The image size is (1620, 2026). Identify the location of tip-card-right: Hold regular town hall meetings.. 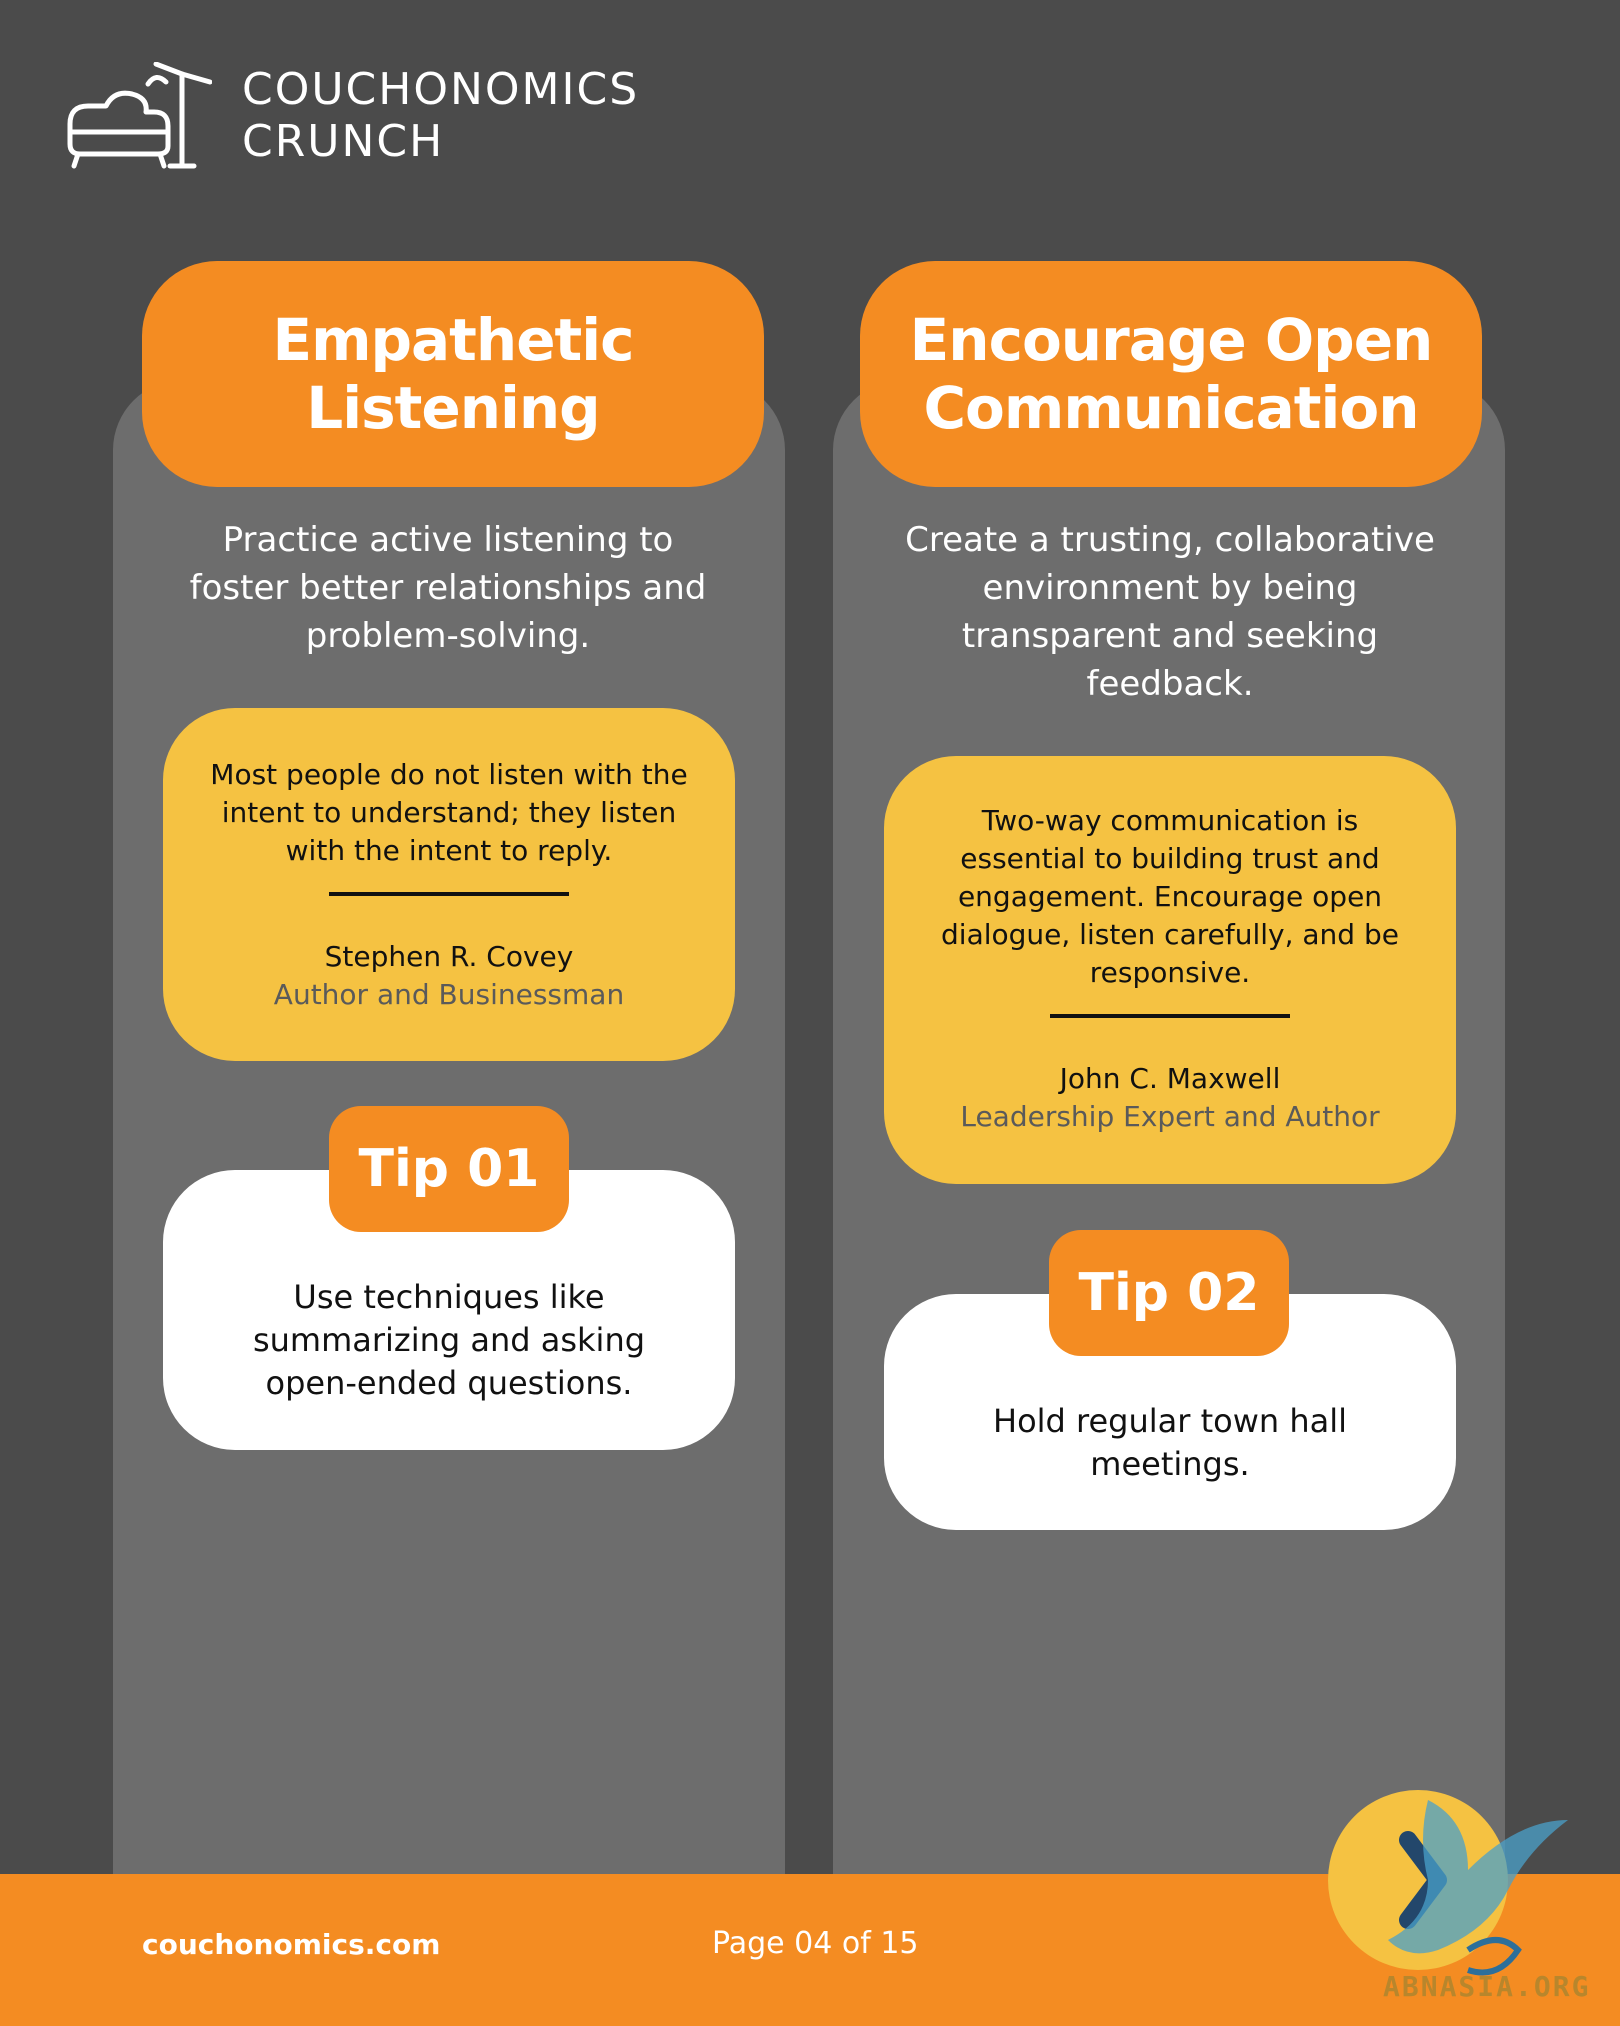
(1170, 1412).